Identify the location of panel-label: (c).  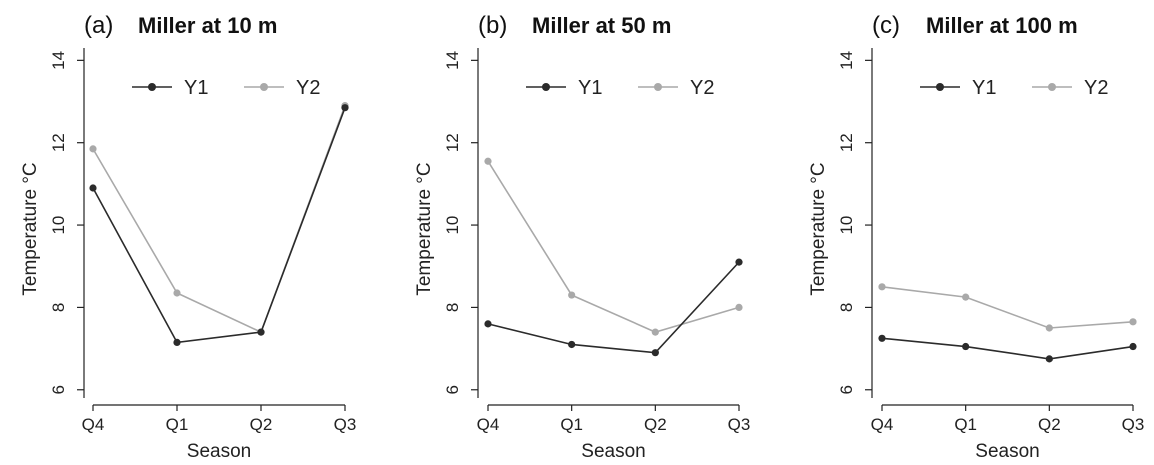
(886, 25).